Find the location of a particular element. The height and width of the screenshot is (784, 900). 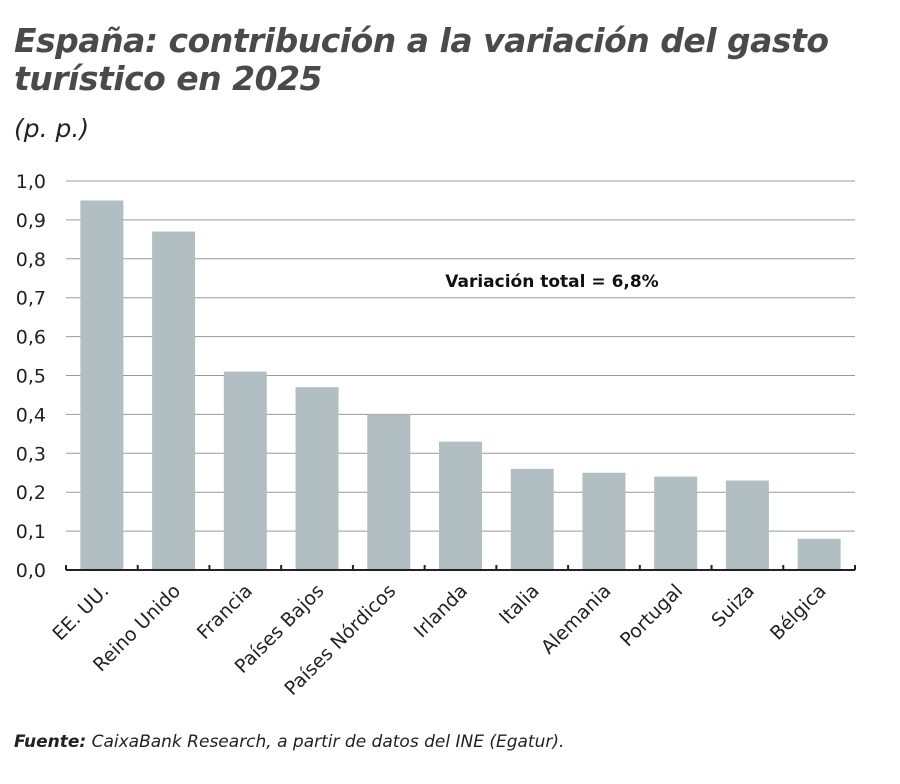

x-category-label: Francia is located at coordinates (225, 612).